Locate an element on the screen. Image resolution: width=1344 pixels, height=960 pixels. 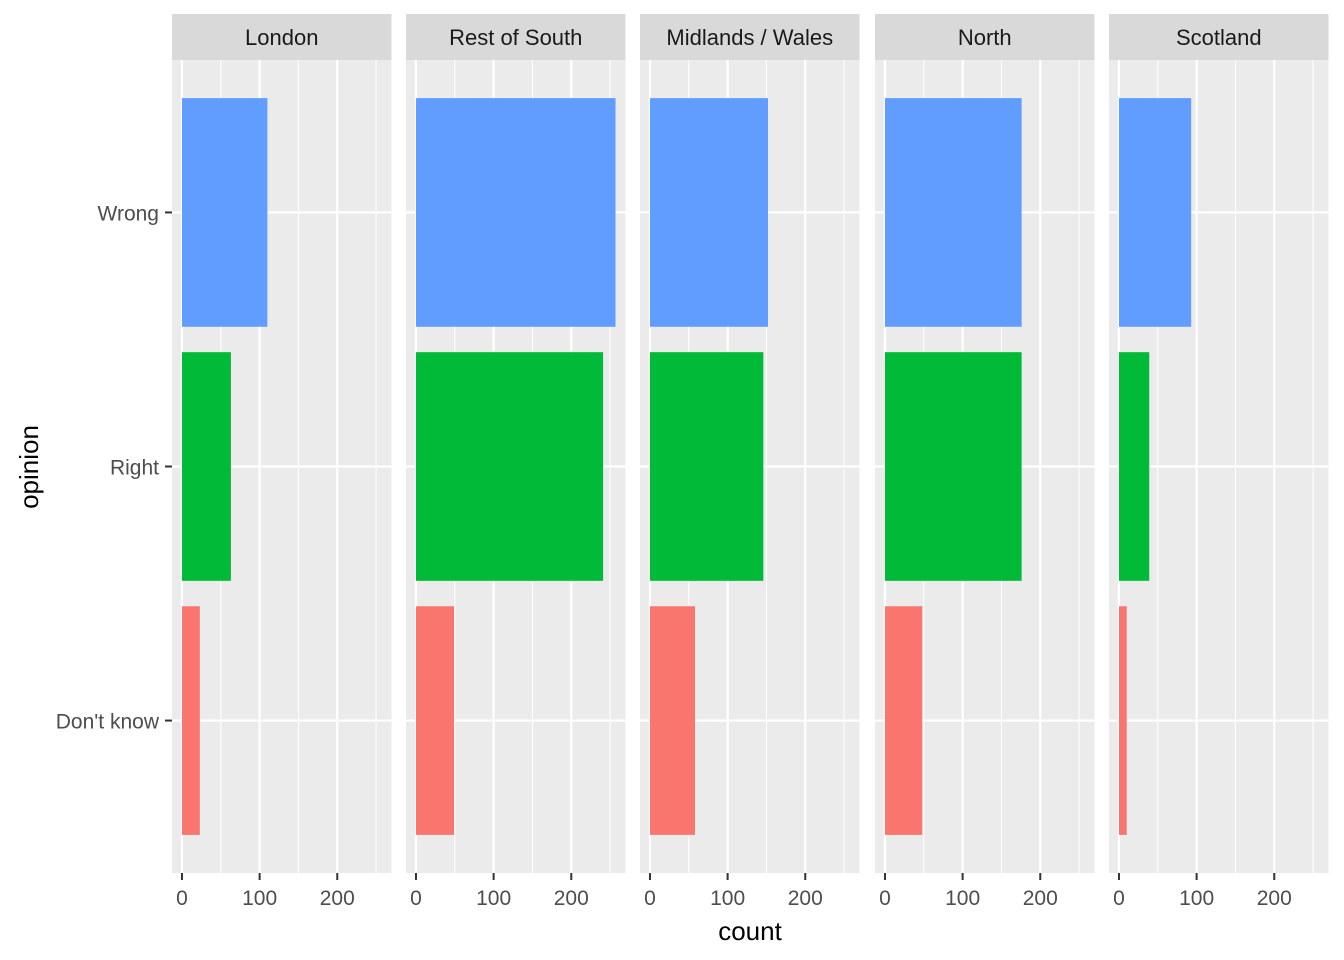
x-axis-title: count is located at coordinates (750, 931).